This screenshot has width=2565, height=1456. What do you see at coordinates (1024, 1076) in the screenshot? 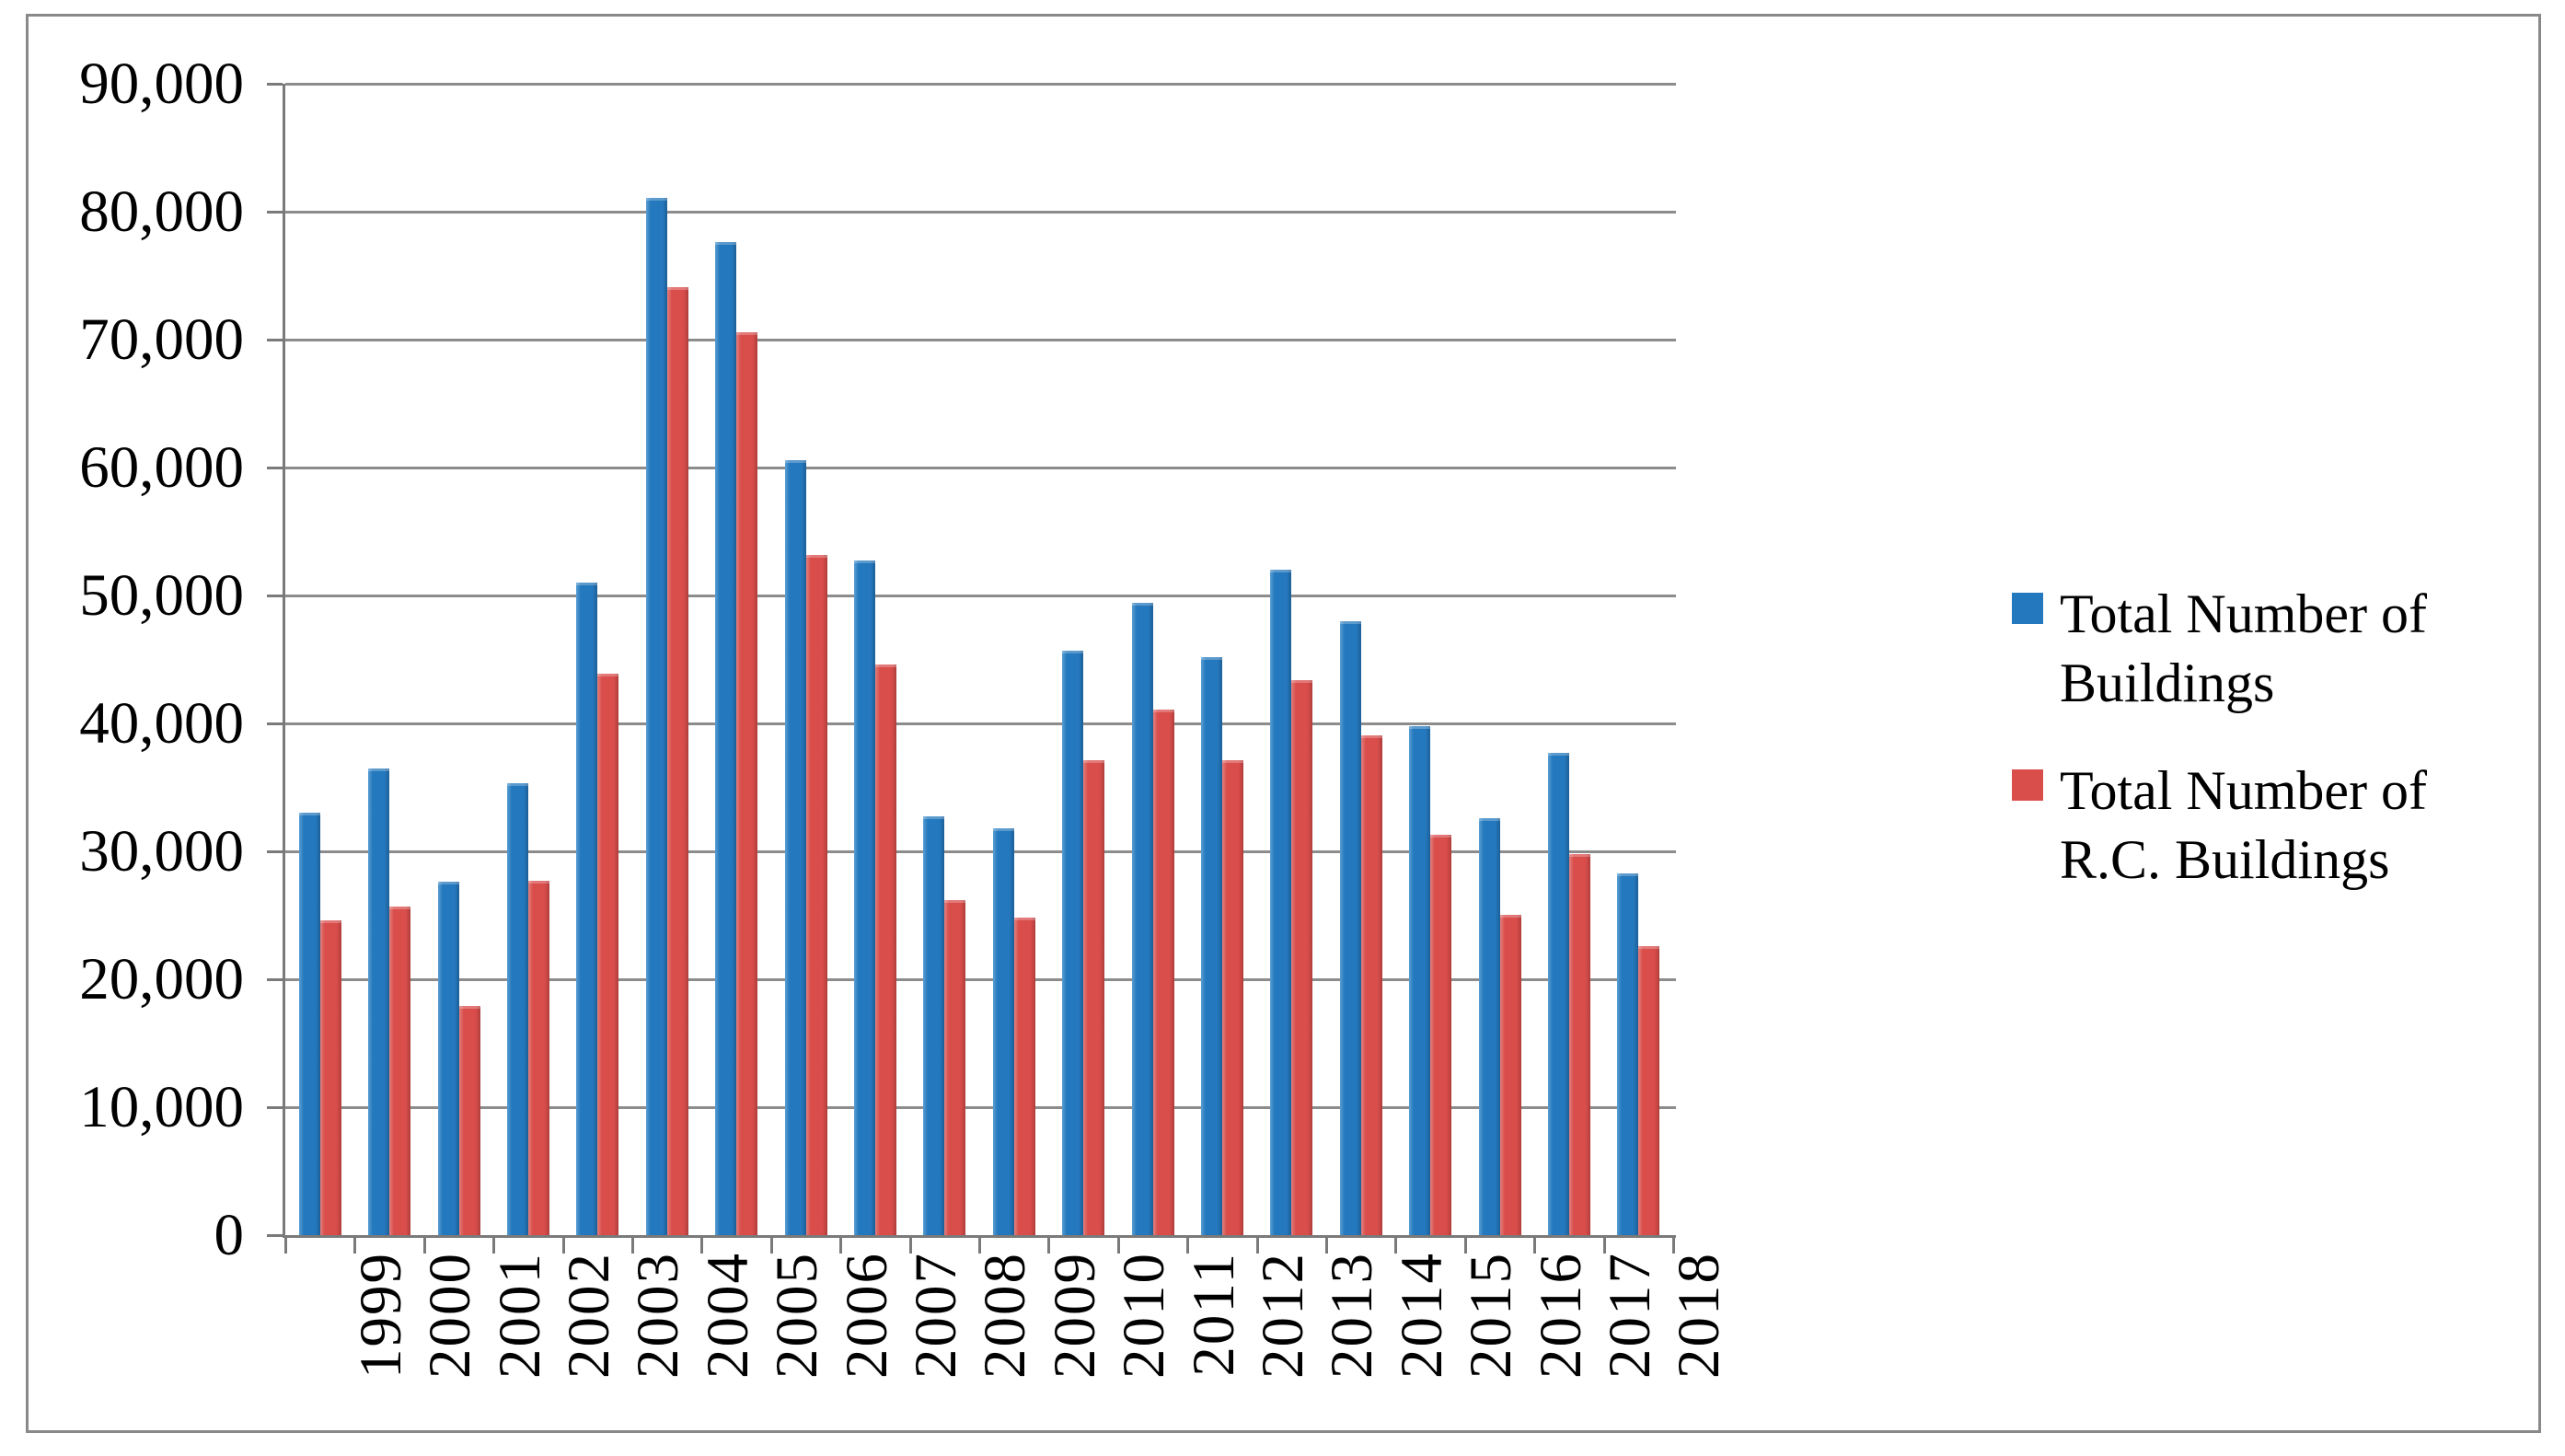
I see `bar-rc-2009` at bounding box center [1024, 1076].